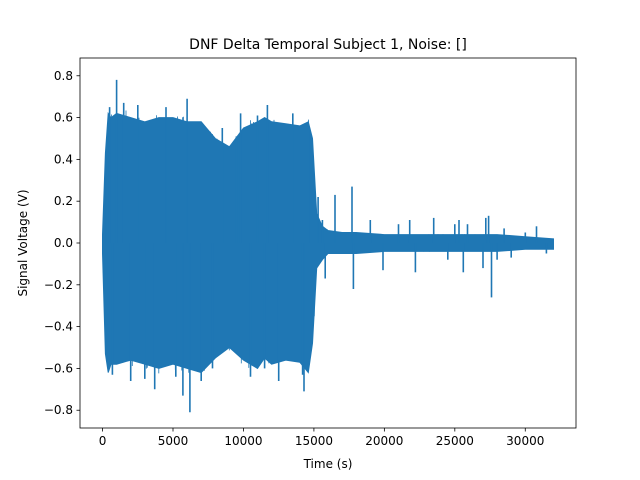 The height and width of the screenshot is (480, 640). What do you see at coordinates (525, 441) in the screenshot?
I see `x-tick-label: 30000` at bounding box center [525, 441].